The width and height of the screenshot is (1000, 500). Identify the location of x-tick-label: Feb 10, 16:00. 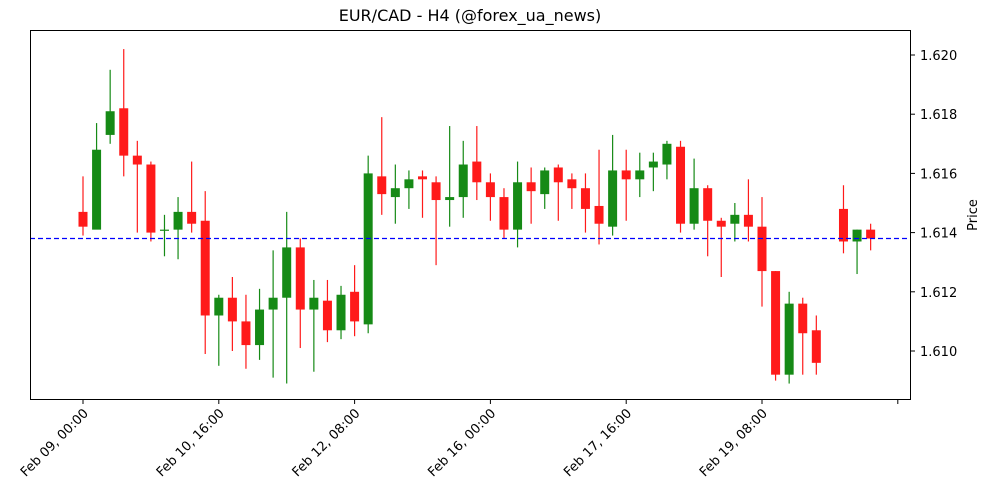
(191, 443).